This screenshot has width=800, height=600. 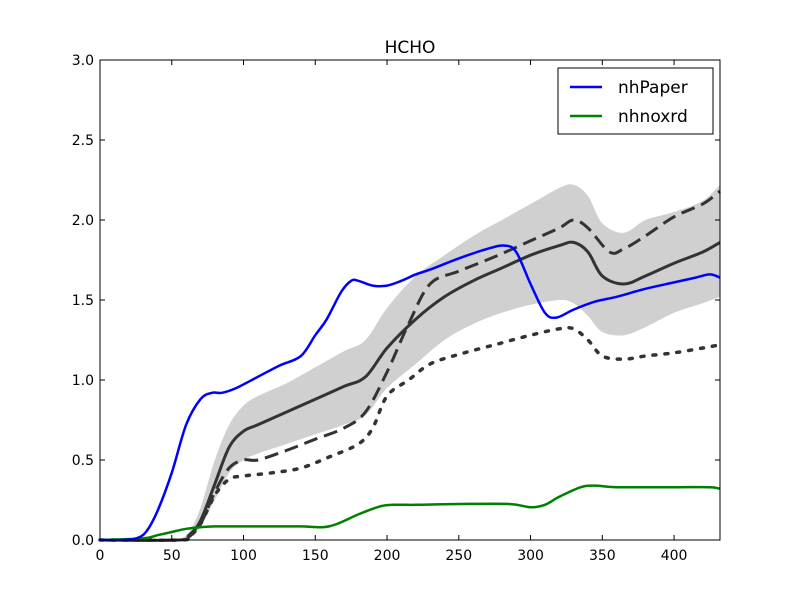 What do you see at coordinates (602, 556) in the screenshot?
I see `x-tick-label: 350` at bounding box center [602, 556].